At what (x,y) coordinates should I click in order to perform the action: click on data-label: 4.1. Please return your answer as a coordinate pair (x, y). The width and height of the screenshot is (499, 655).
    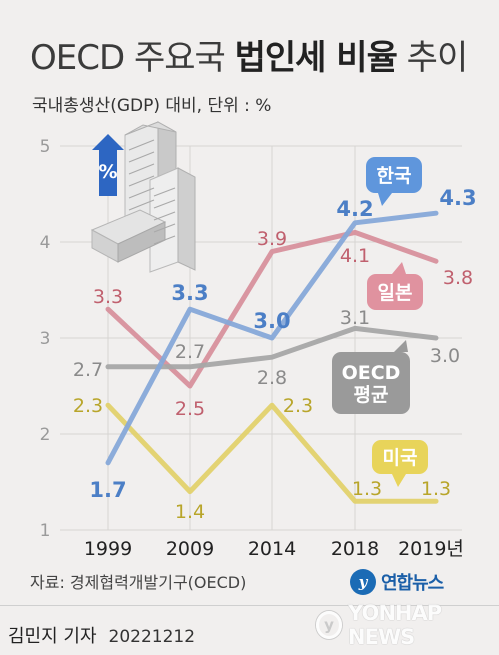
    Looking at the image, I should click on (355, 256).